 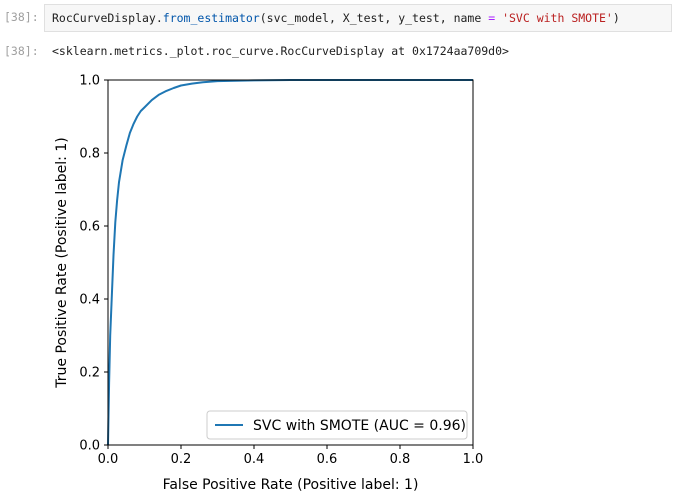 I want to click on x-tick-label: 0.2, so click(x=181, y=459).